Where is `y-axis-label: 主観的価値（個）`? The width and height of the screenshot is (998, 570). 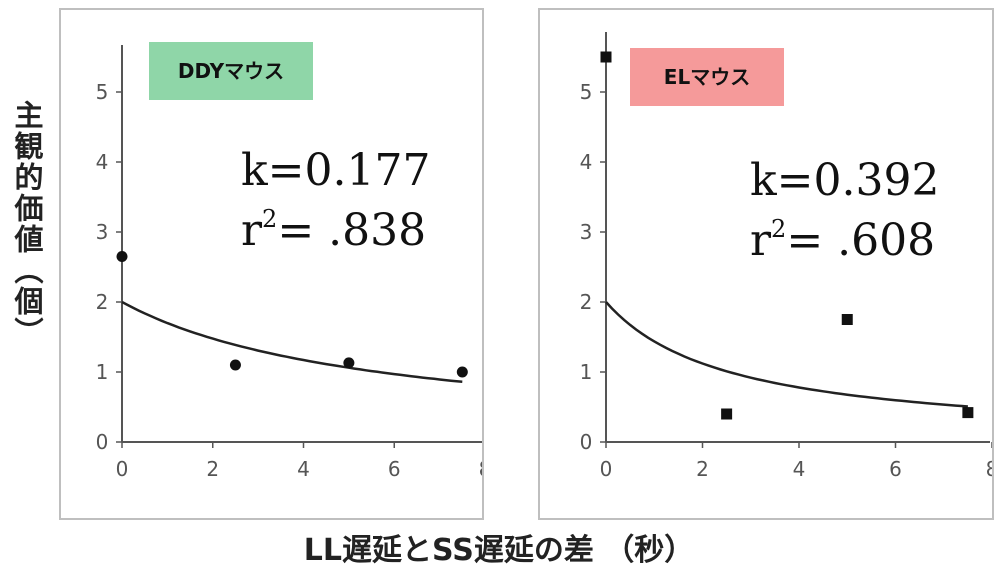
y-axis-label: 主観的価値（個） is located at coordinates (27, 224).